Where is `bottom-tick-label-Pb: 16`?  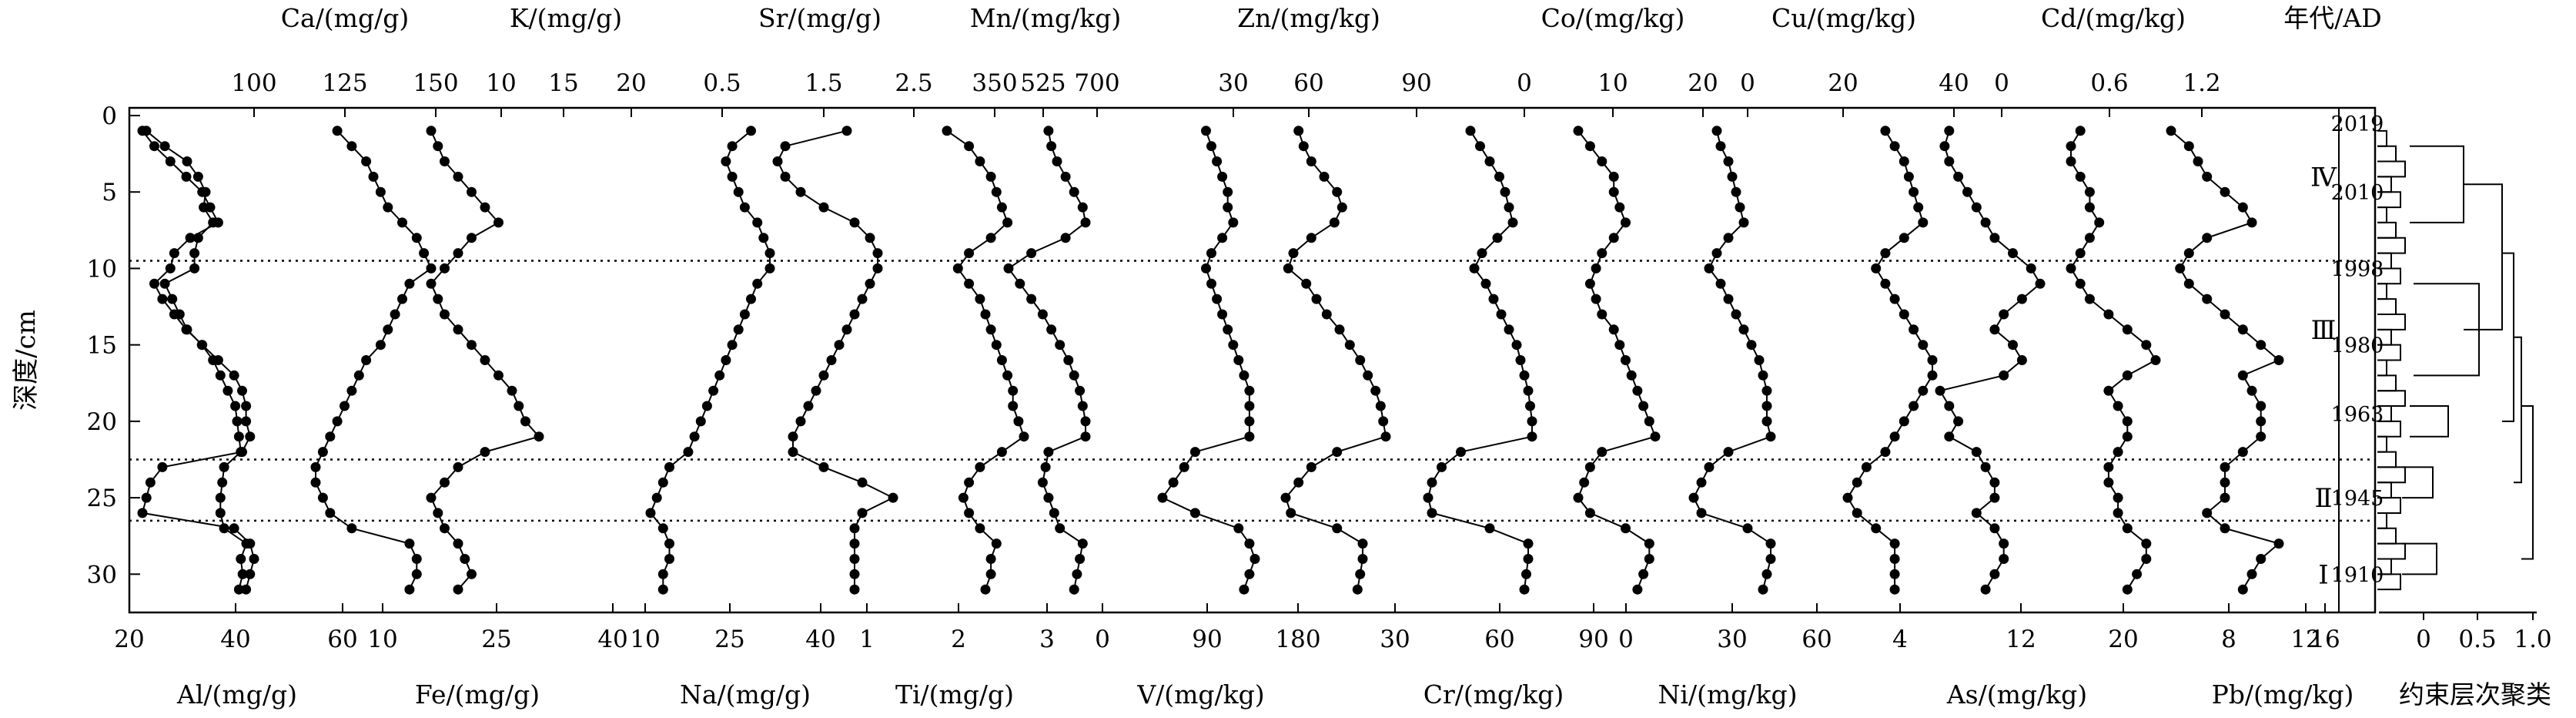 bottom-tick-label-Pb: 16 is located at coordinates (2325, 639).